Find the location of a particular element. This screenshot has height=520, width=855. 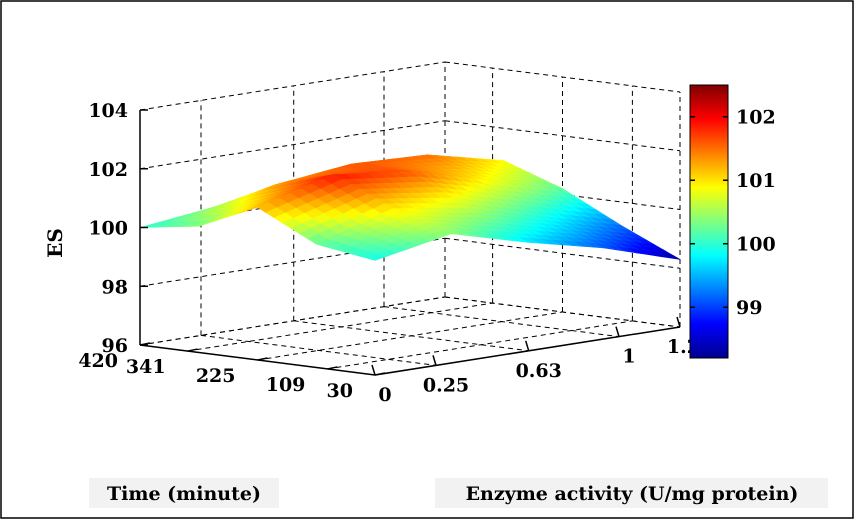

x-axis-line is located at coordinates (527, 351).